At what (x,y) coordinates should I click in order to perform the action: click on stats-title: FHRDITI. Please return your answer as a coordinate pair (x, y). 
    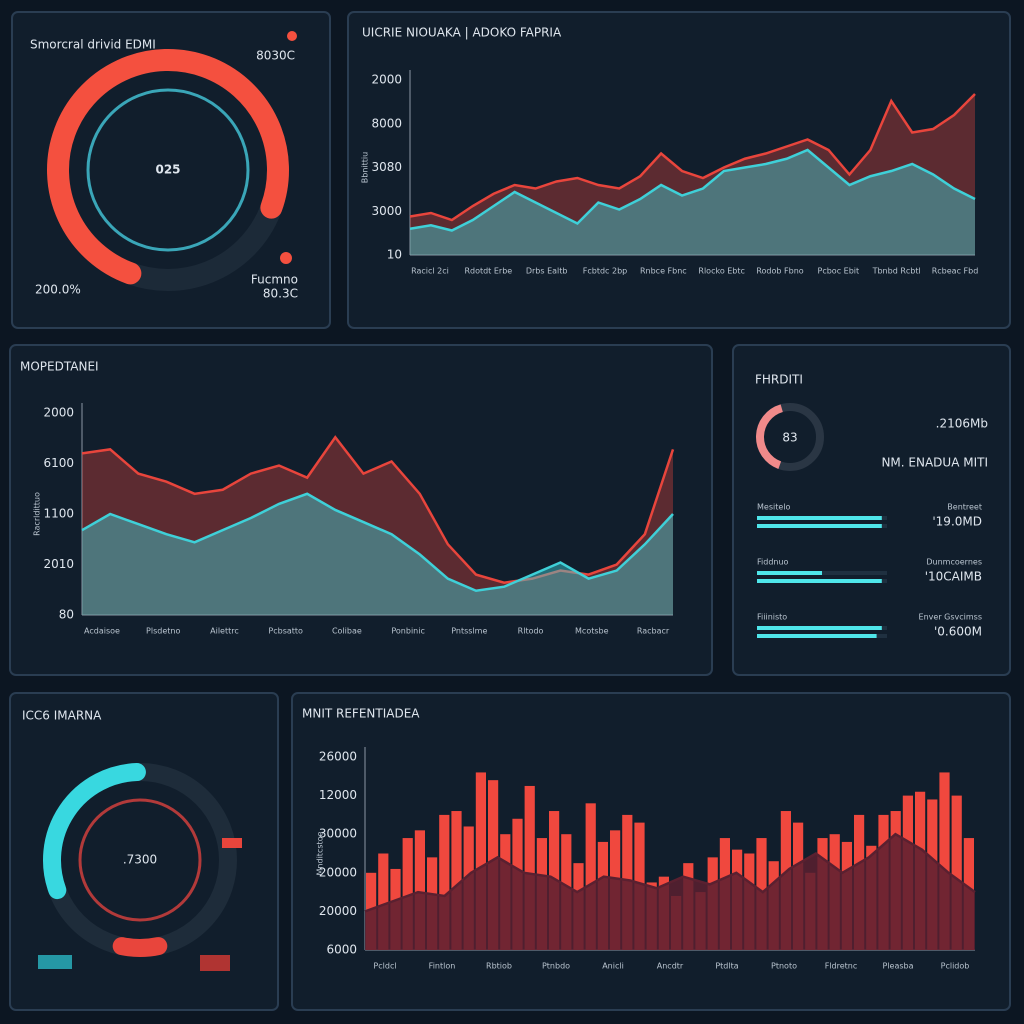
    Looking at the image, I should click on (779, 380).